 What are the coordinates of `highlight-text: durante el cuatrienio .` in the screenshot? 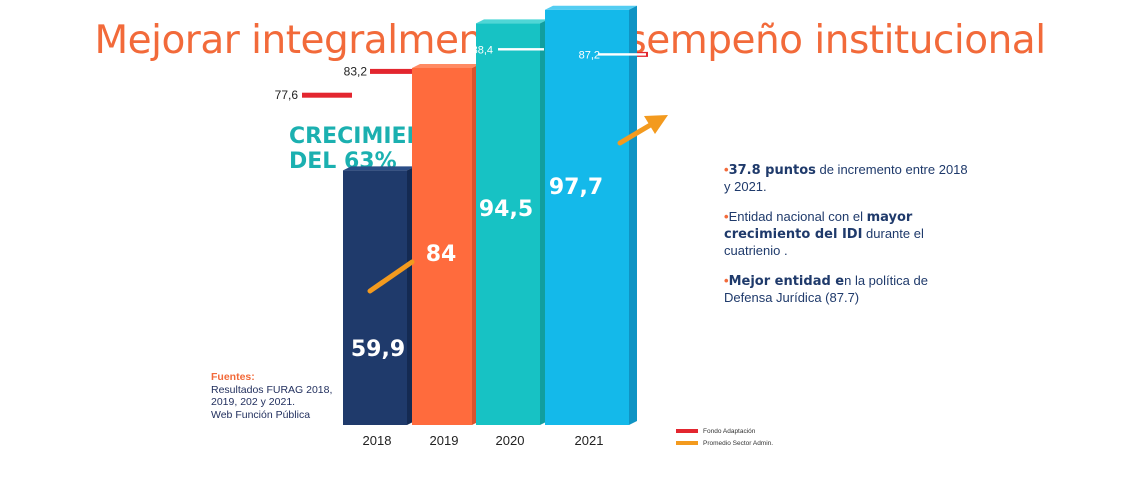 It's located at (824, 242).